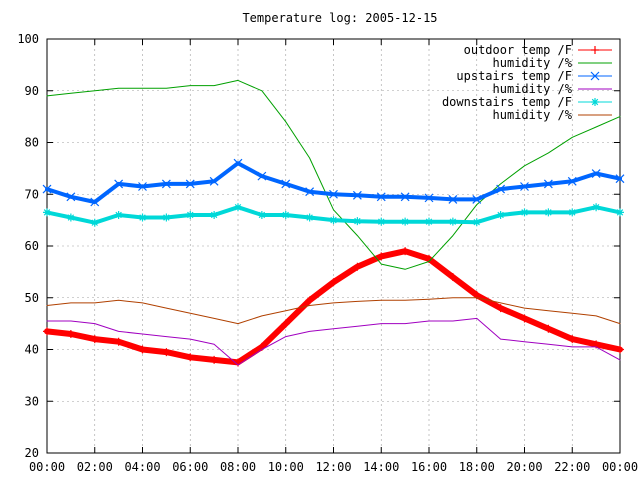  I want to click on legend-label: upstairs temp /F, so click(514, 76).